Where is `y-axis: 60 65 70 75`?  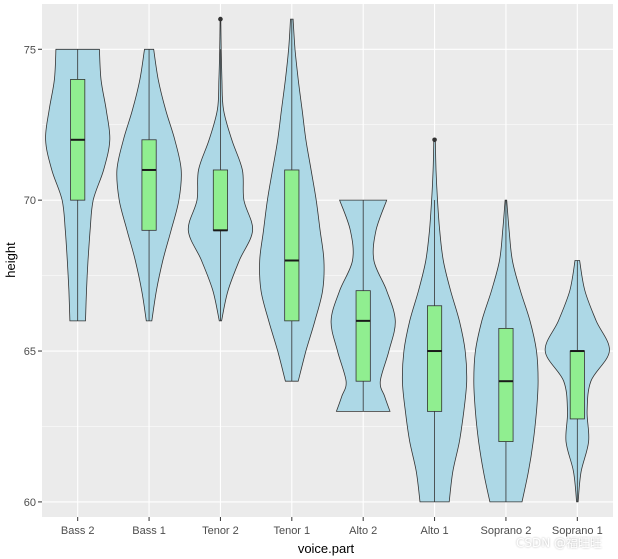 y-axis: 60 65 70 75 is located at coordinates (33, 276).